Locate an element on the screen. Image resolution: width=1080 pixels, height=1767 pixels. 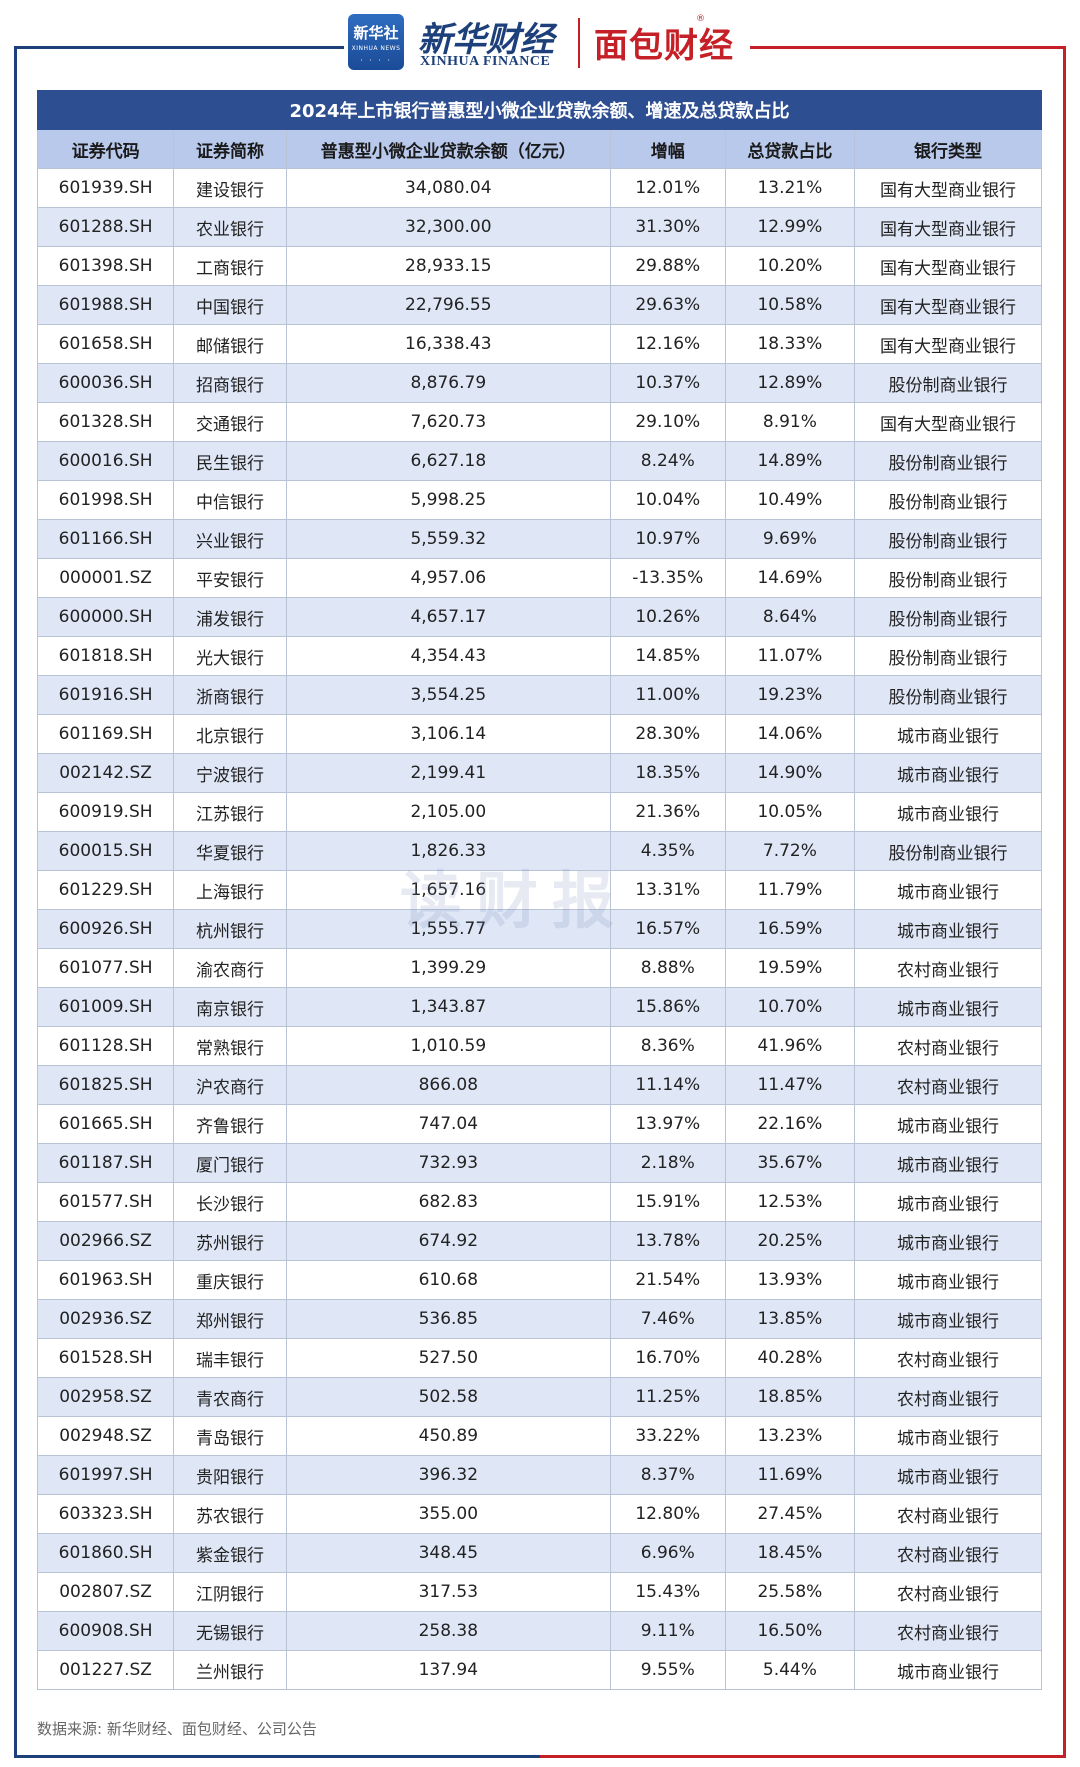
column-header: 增幅 is located at coordinates (667, 149).